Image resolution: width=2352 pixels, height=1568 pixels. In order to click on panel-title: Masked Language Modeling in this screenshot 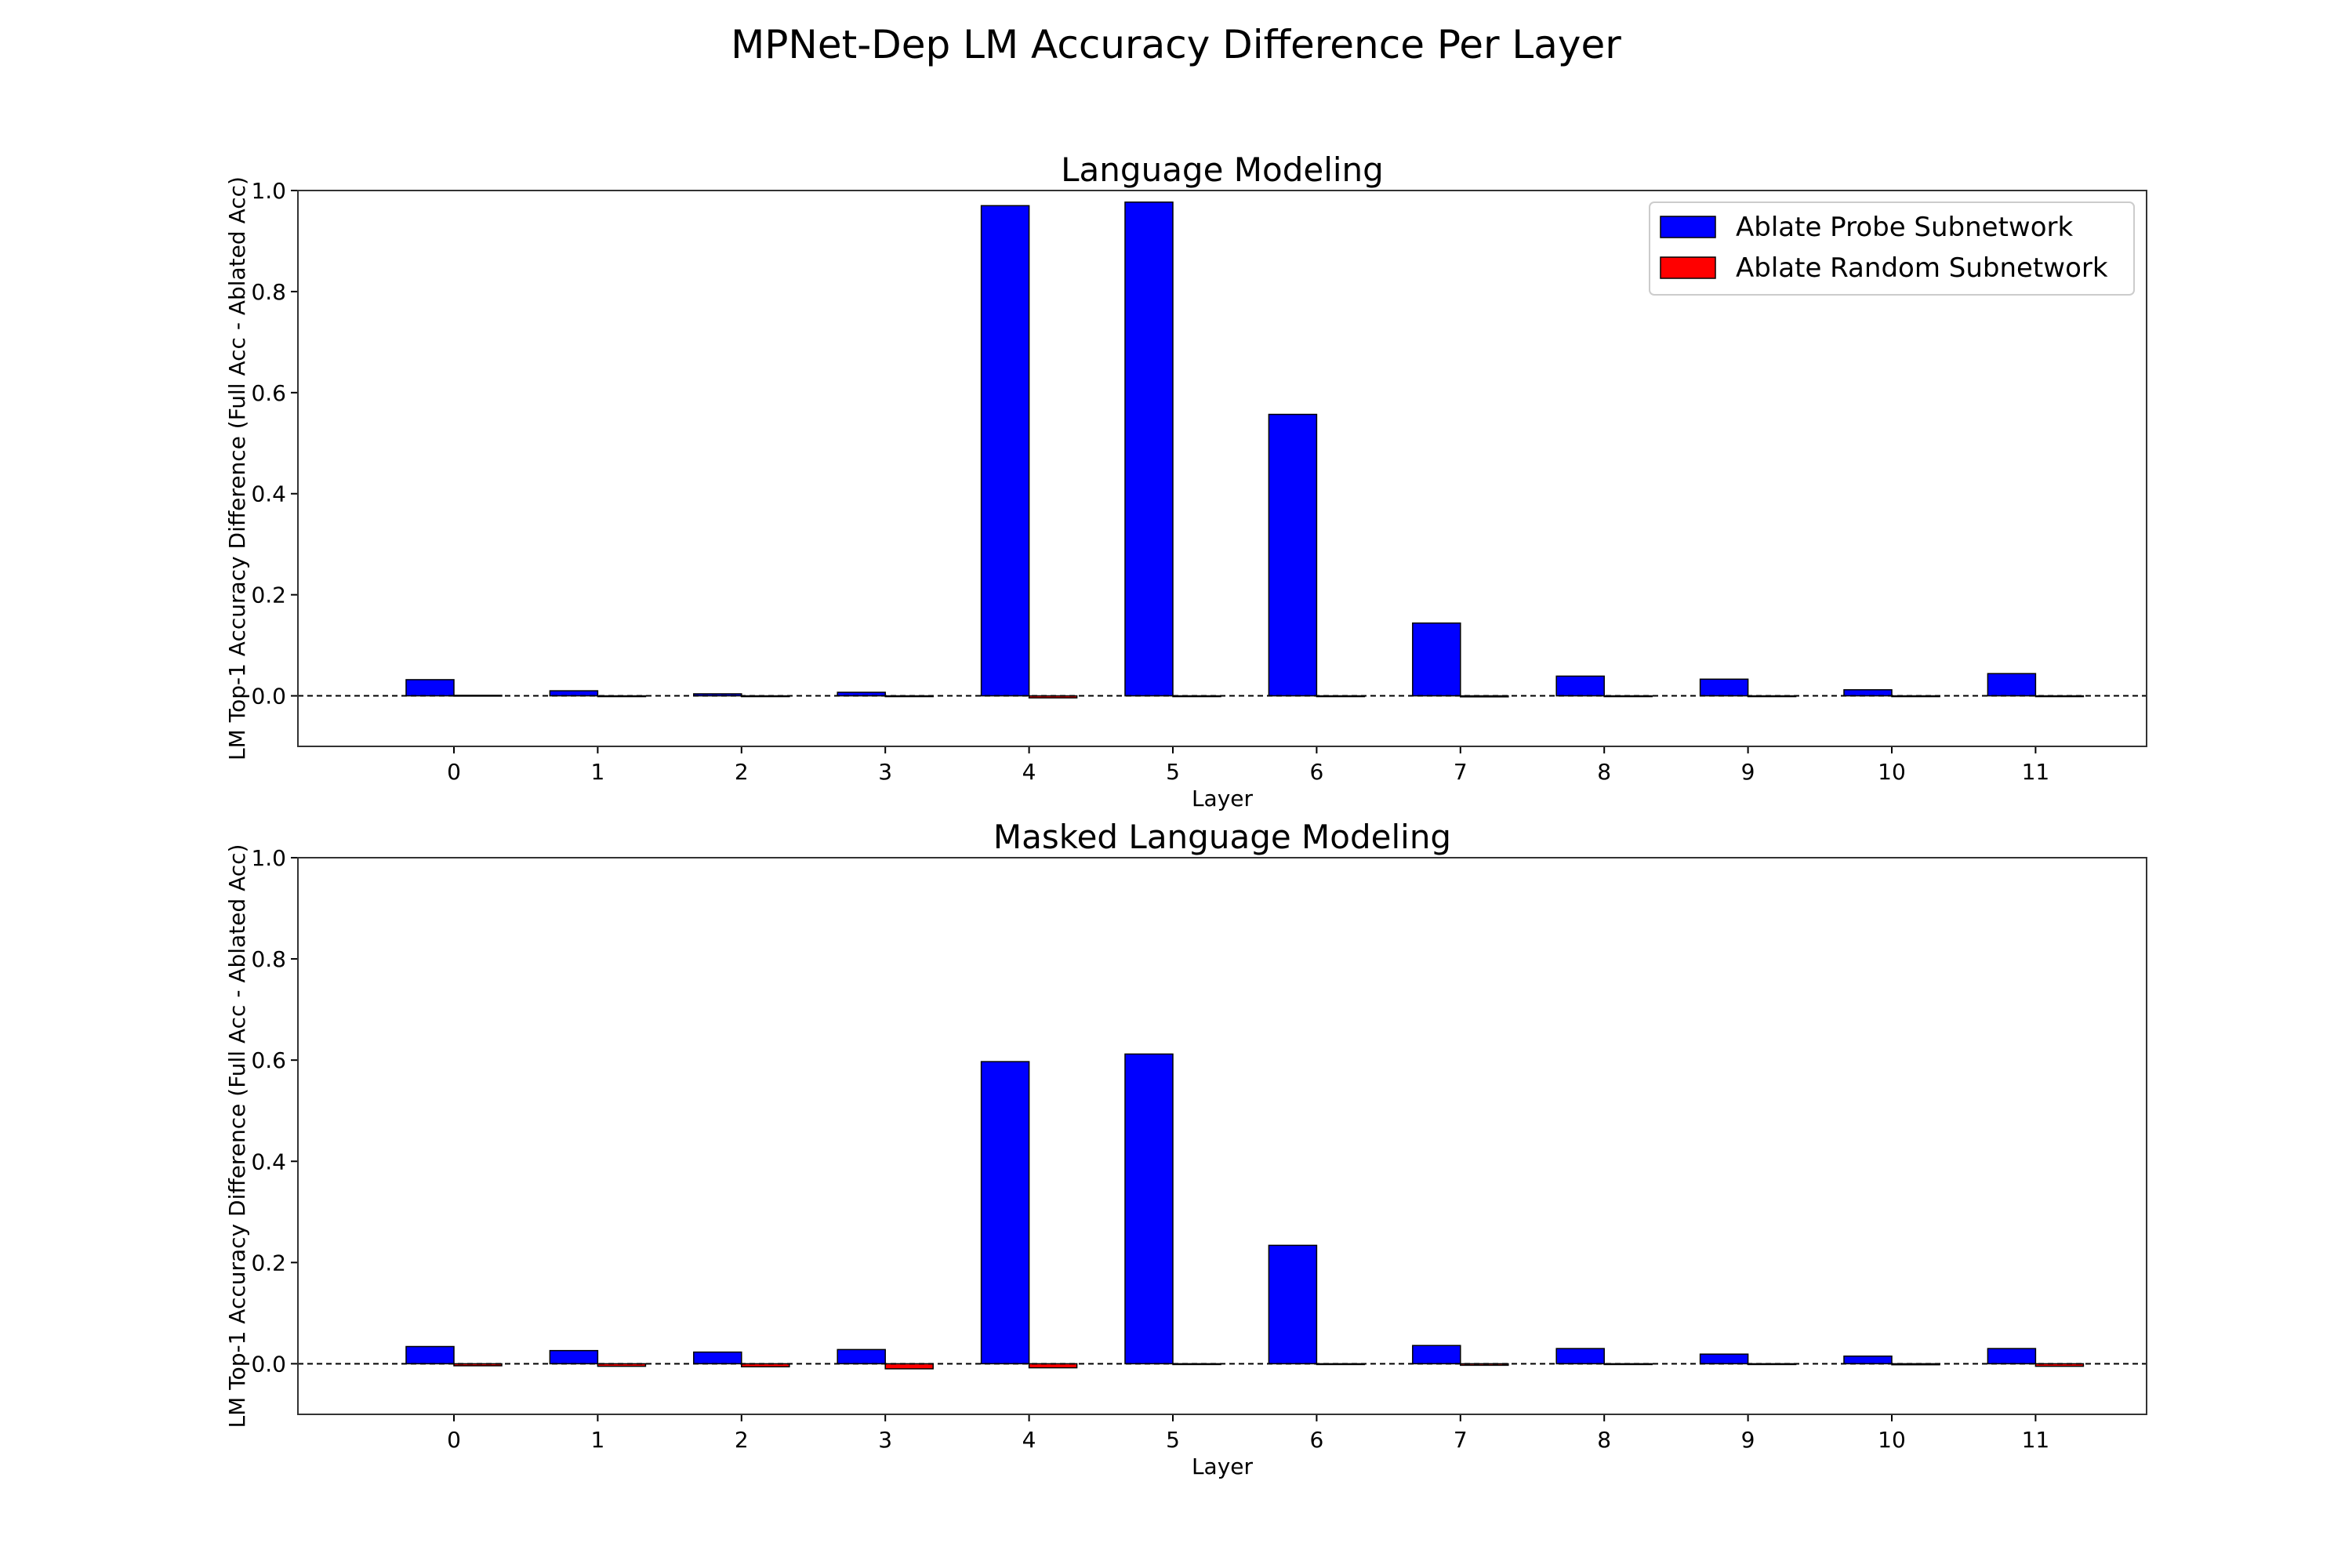, I will do `click(1222, 837)`.